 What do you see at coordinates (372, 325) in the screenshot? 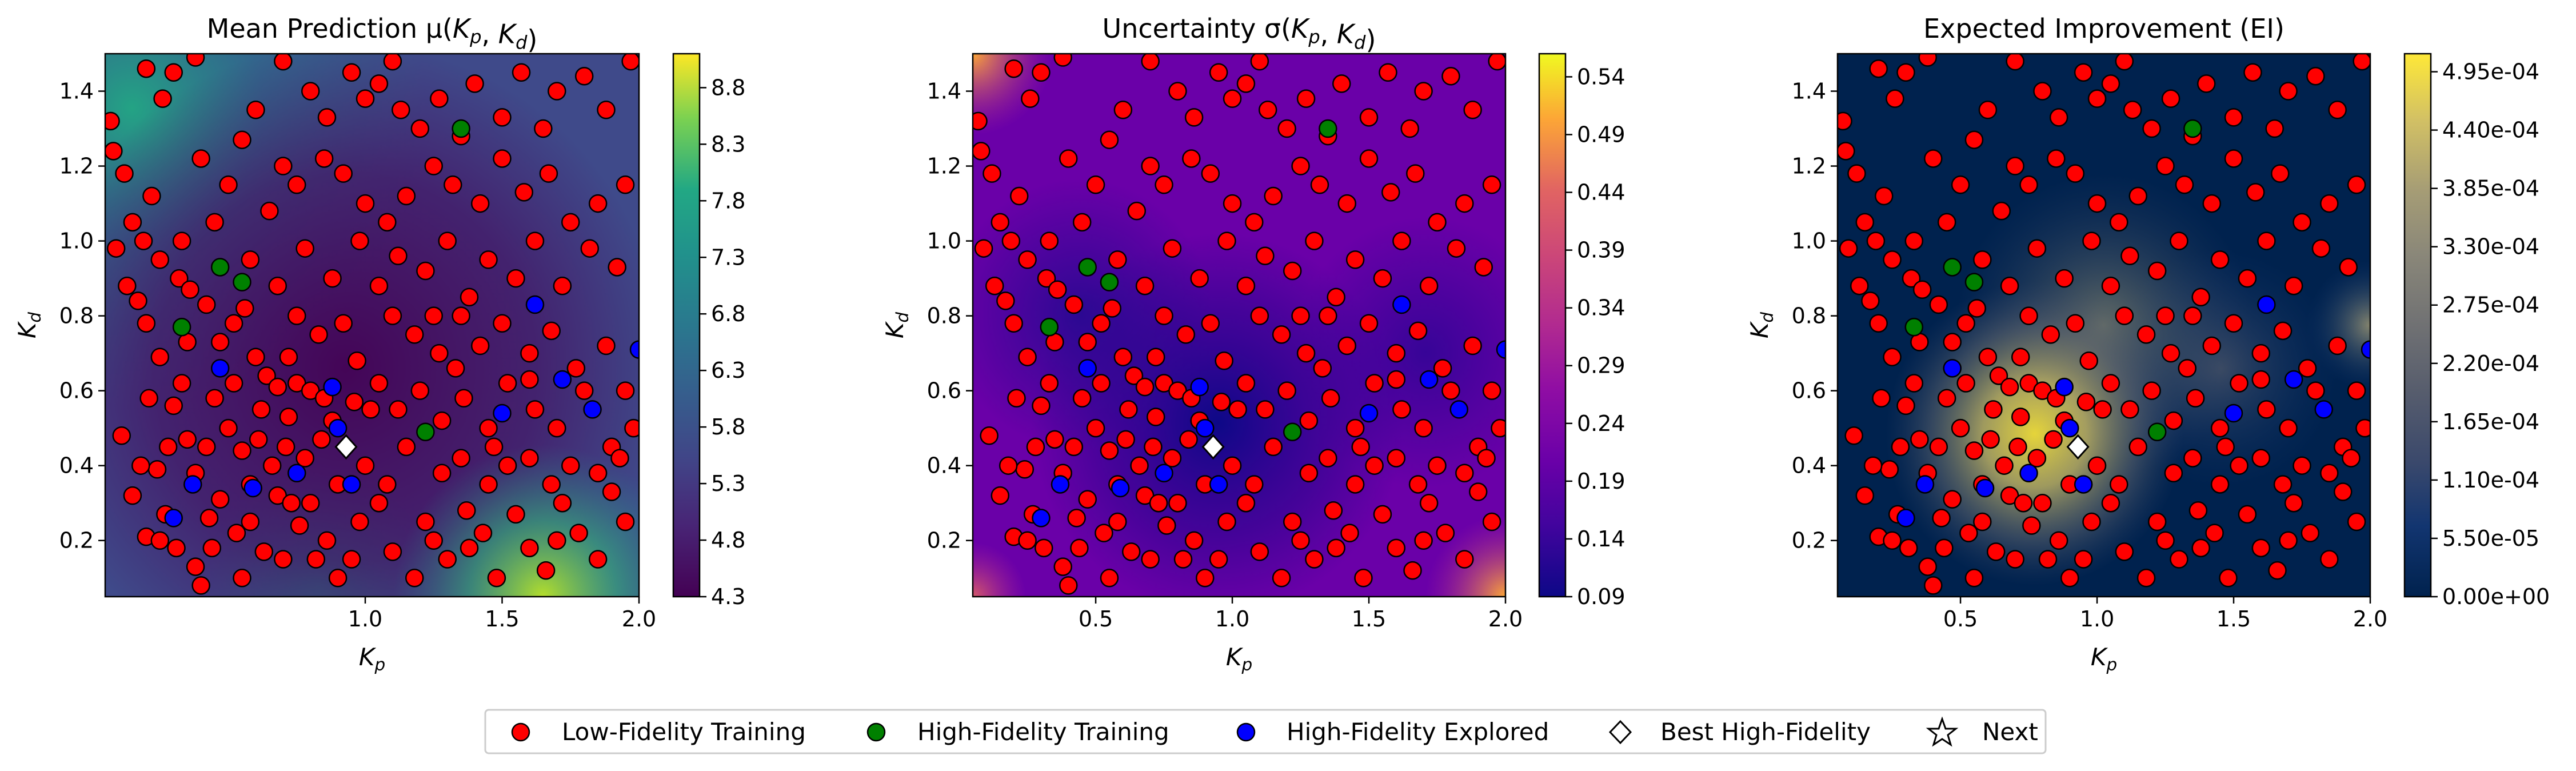
I see `axes-frame` at bounding box center [372, 325].